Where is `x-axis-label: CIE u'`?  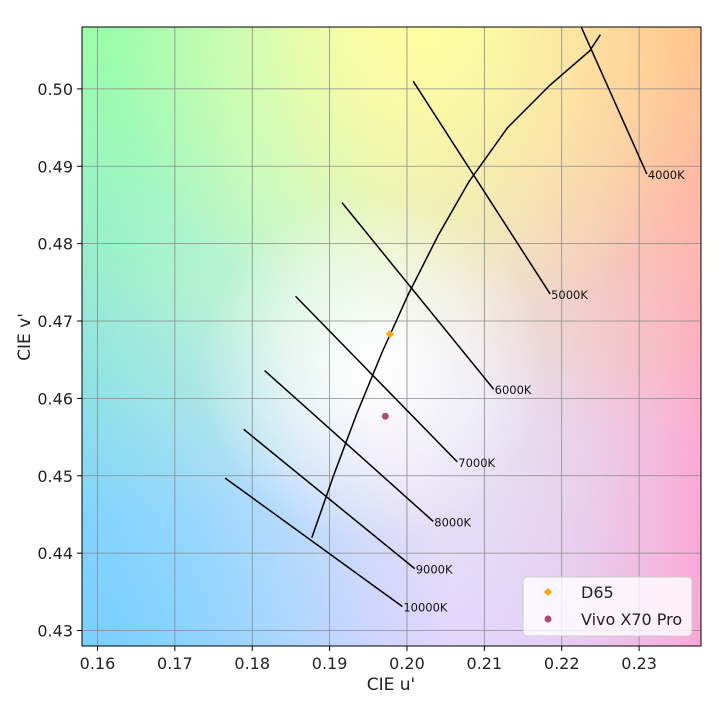
x-axis-label: CIE u' is located at coordinates (391, 685).